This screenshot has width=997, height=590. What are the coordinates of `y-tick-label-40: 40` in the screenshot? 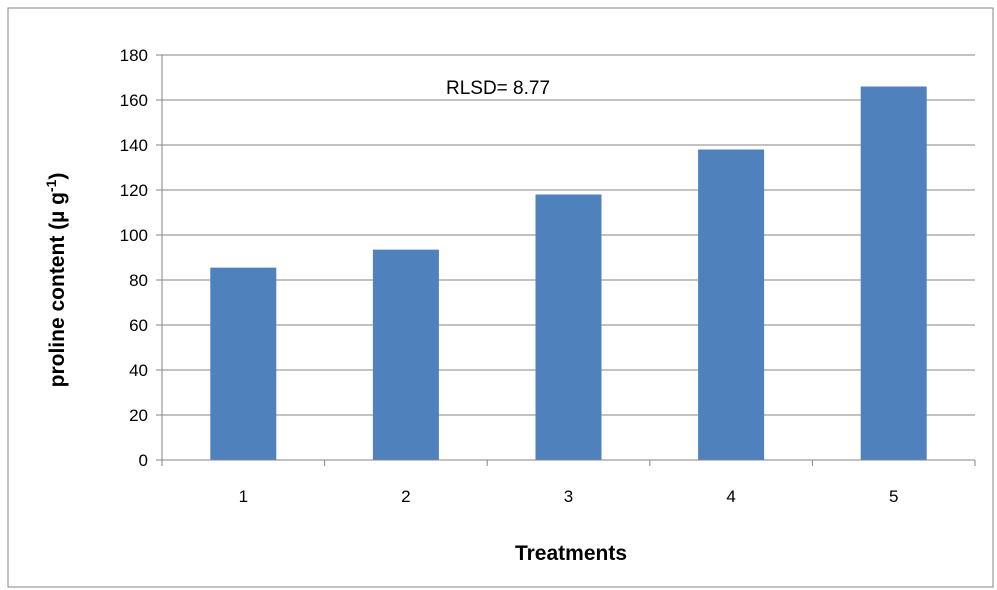 It's located at (138, 370).